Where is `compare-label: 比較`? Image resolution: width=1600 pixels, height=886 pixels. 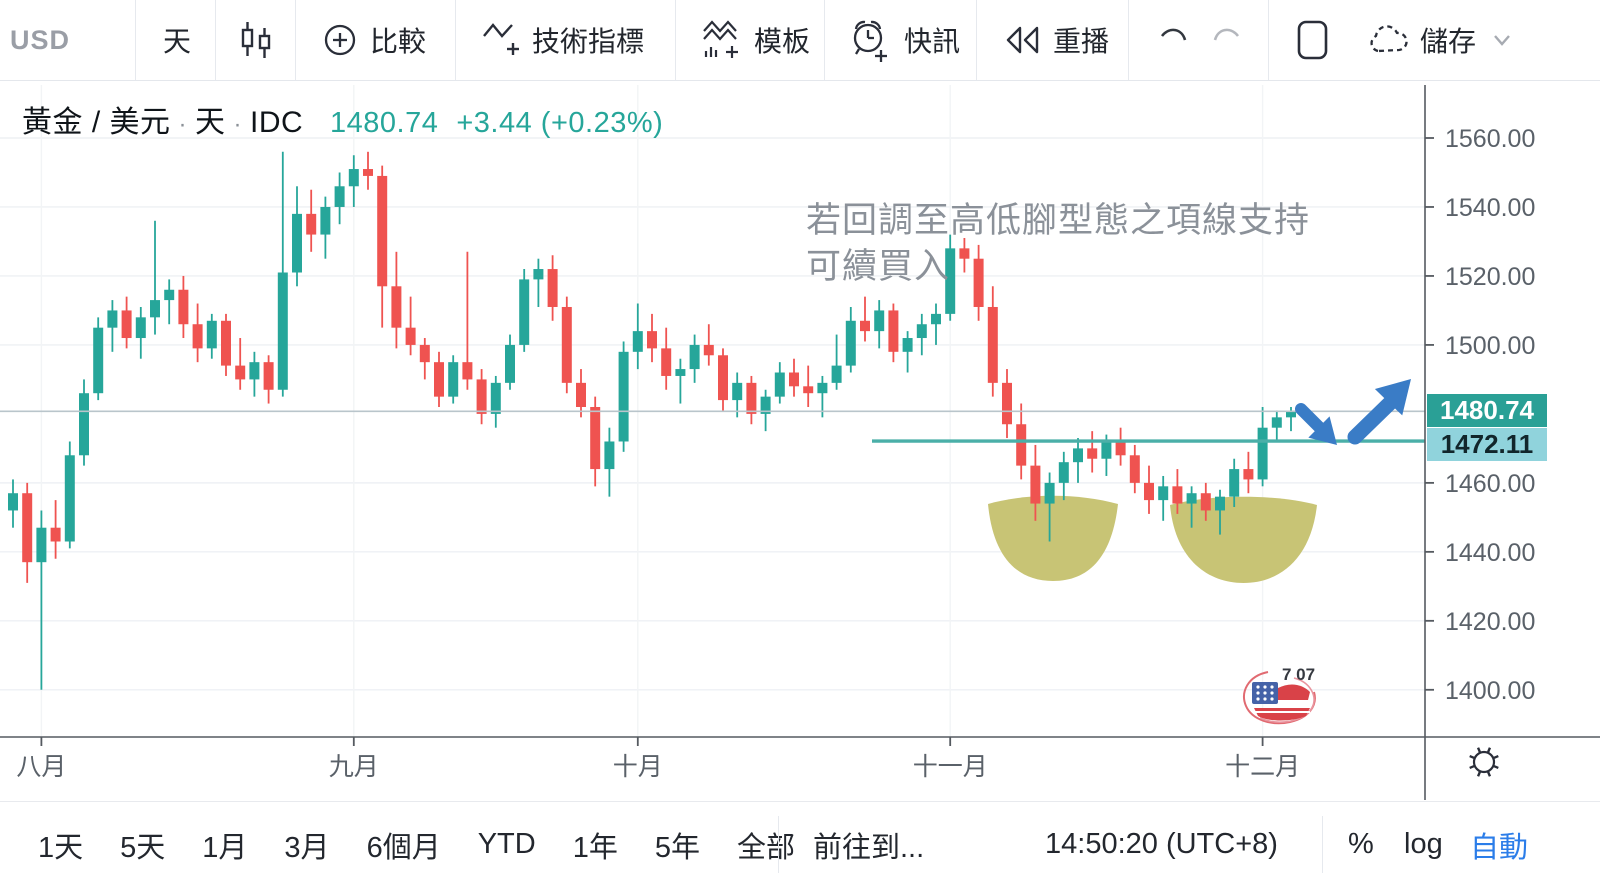 compare-label: 比較 is located at coordinates (398, 41).